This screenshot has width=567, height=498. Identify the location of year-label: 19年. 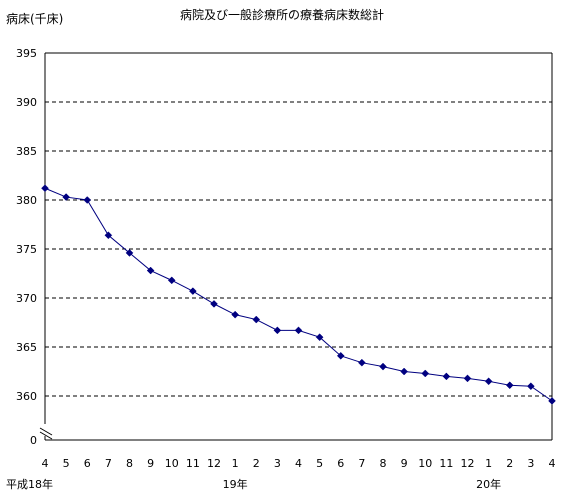
(235, 484).